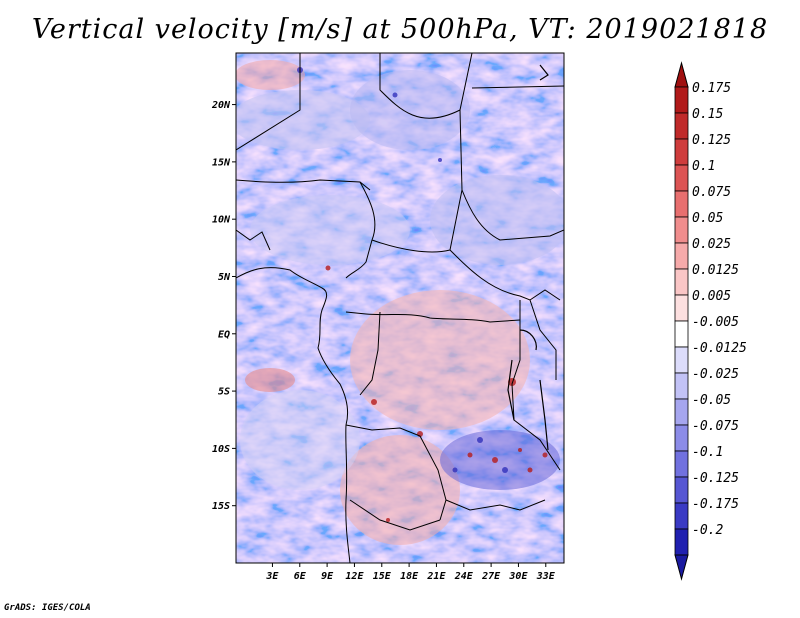 The height and width of the screenshot is (618, 800). What do you see at coordinates (711, 296) in the screenshot?
I see `colorbar-label: 0.005` at bounding box center [711, 296].